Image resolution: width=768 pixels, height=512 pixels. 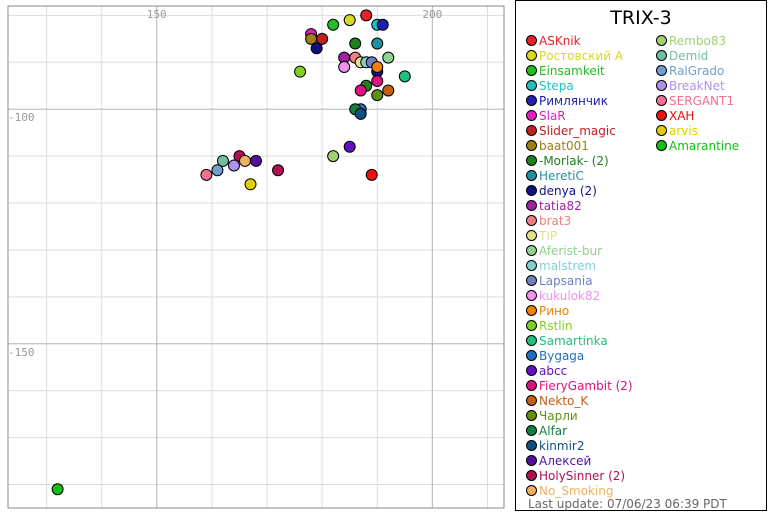 I want to click on legend-label: Римлянчик, so click(x=573, y=101).